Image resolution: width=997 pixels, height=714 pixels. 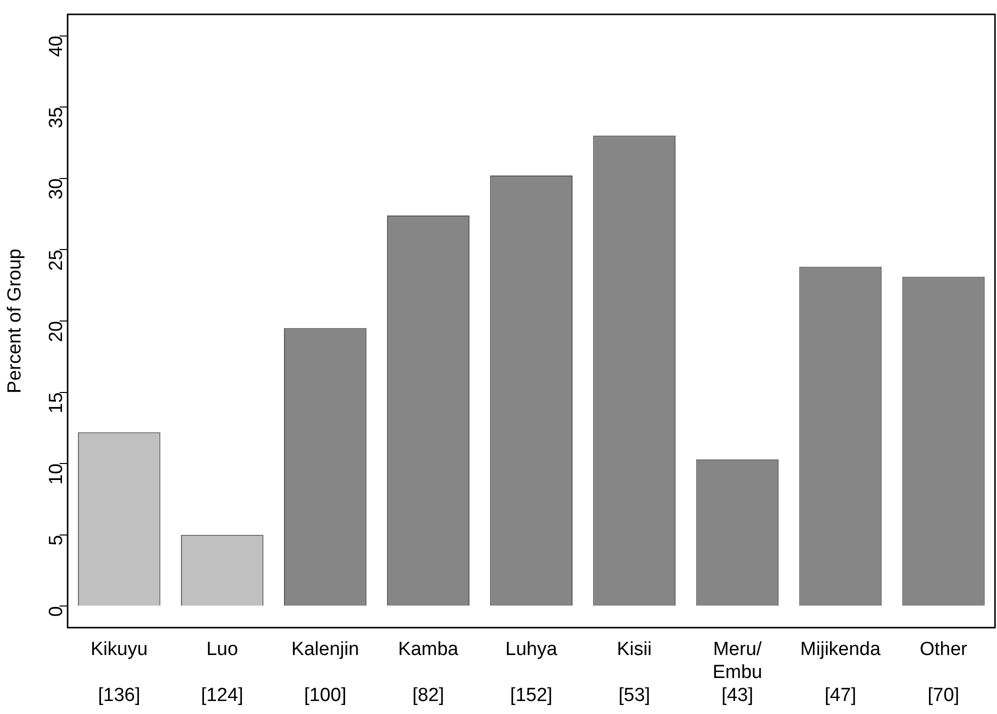 I want to click on category-label: Mijikenda [47], so click(x=840, y=672).